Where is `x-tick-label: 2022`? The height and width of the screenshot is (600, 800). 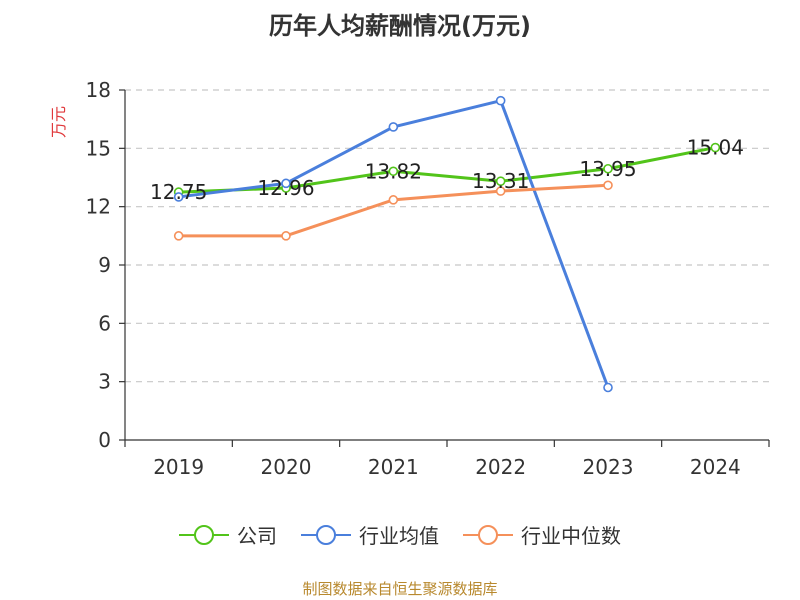 x-tick-label: 2022 is located at coordinates (500, 467).